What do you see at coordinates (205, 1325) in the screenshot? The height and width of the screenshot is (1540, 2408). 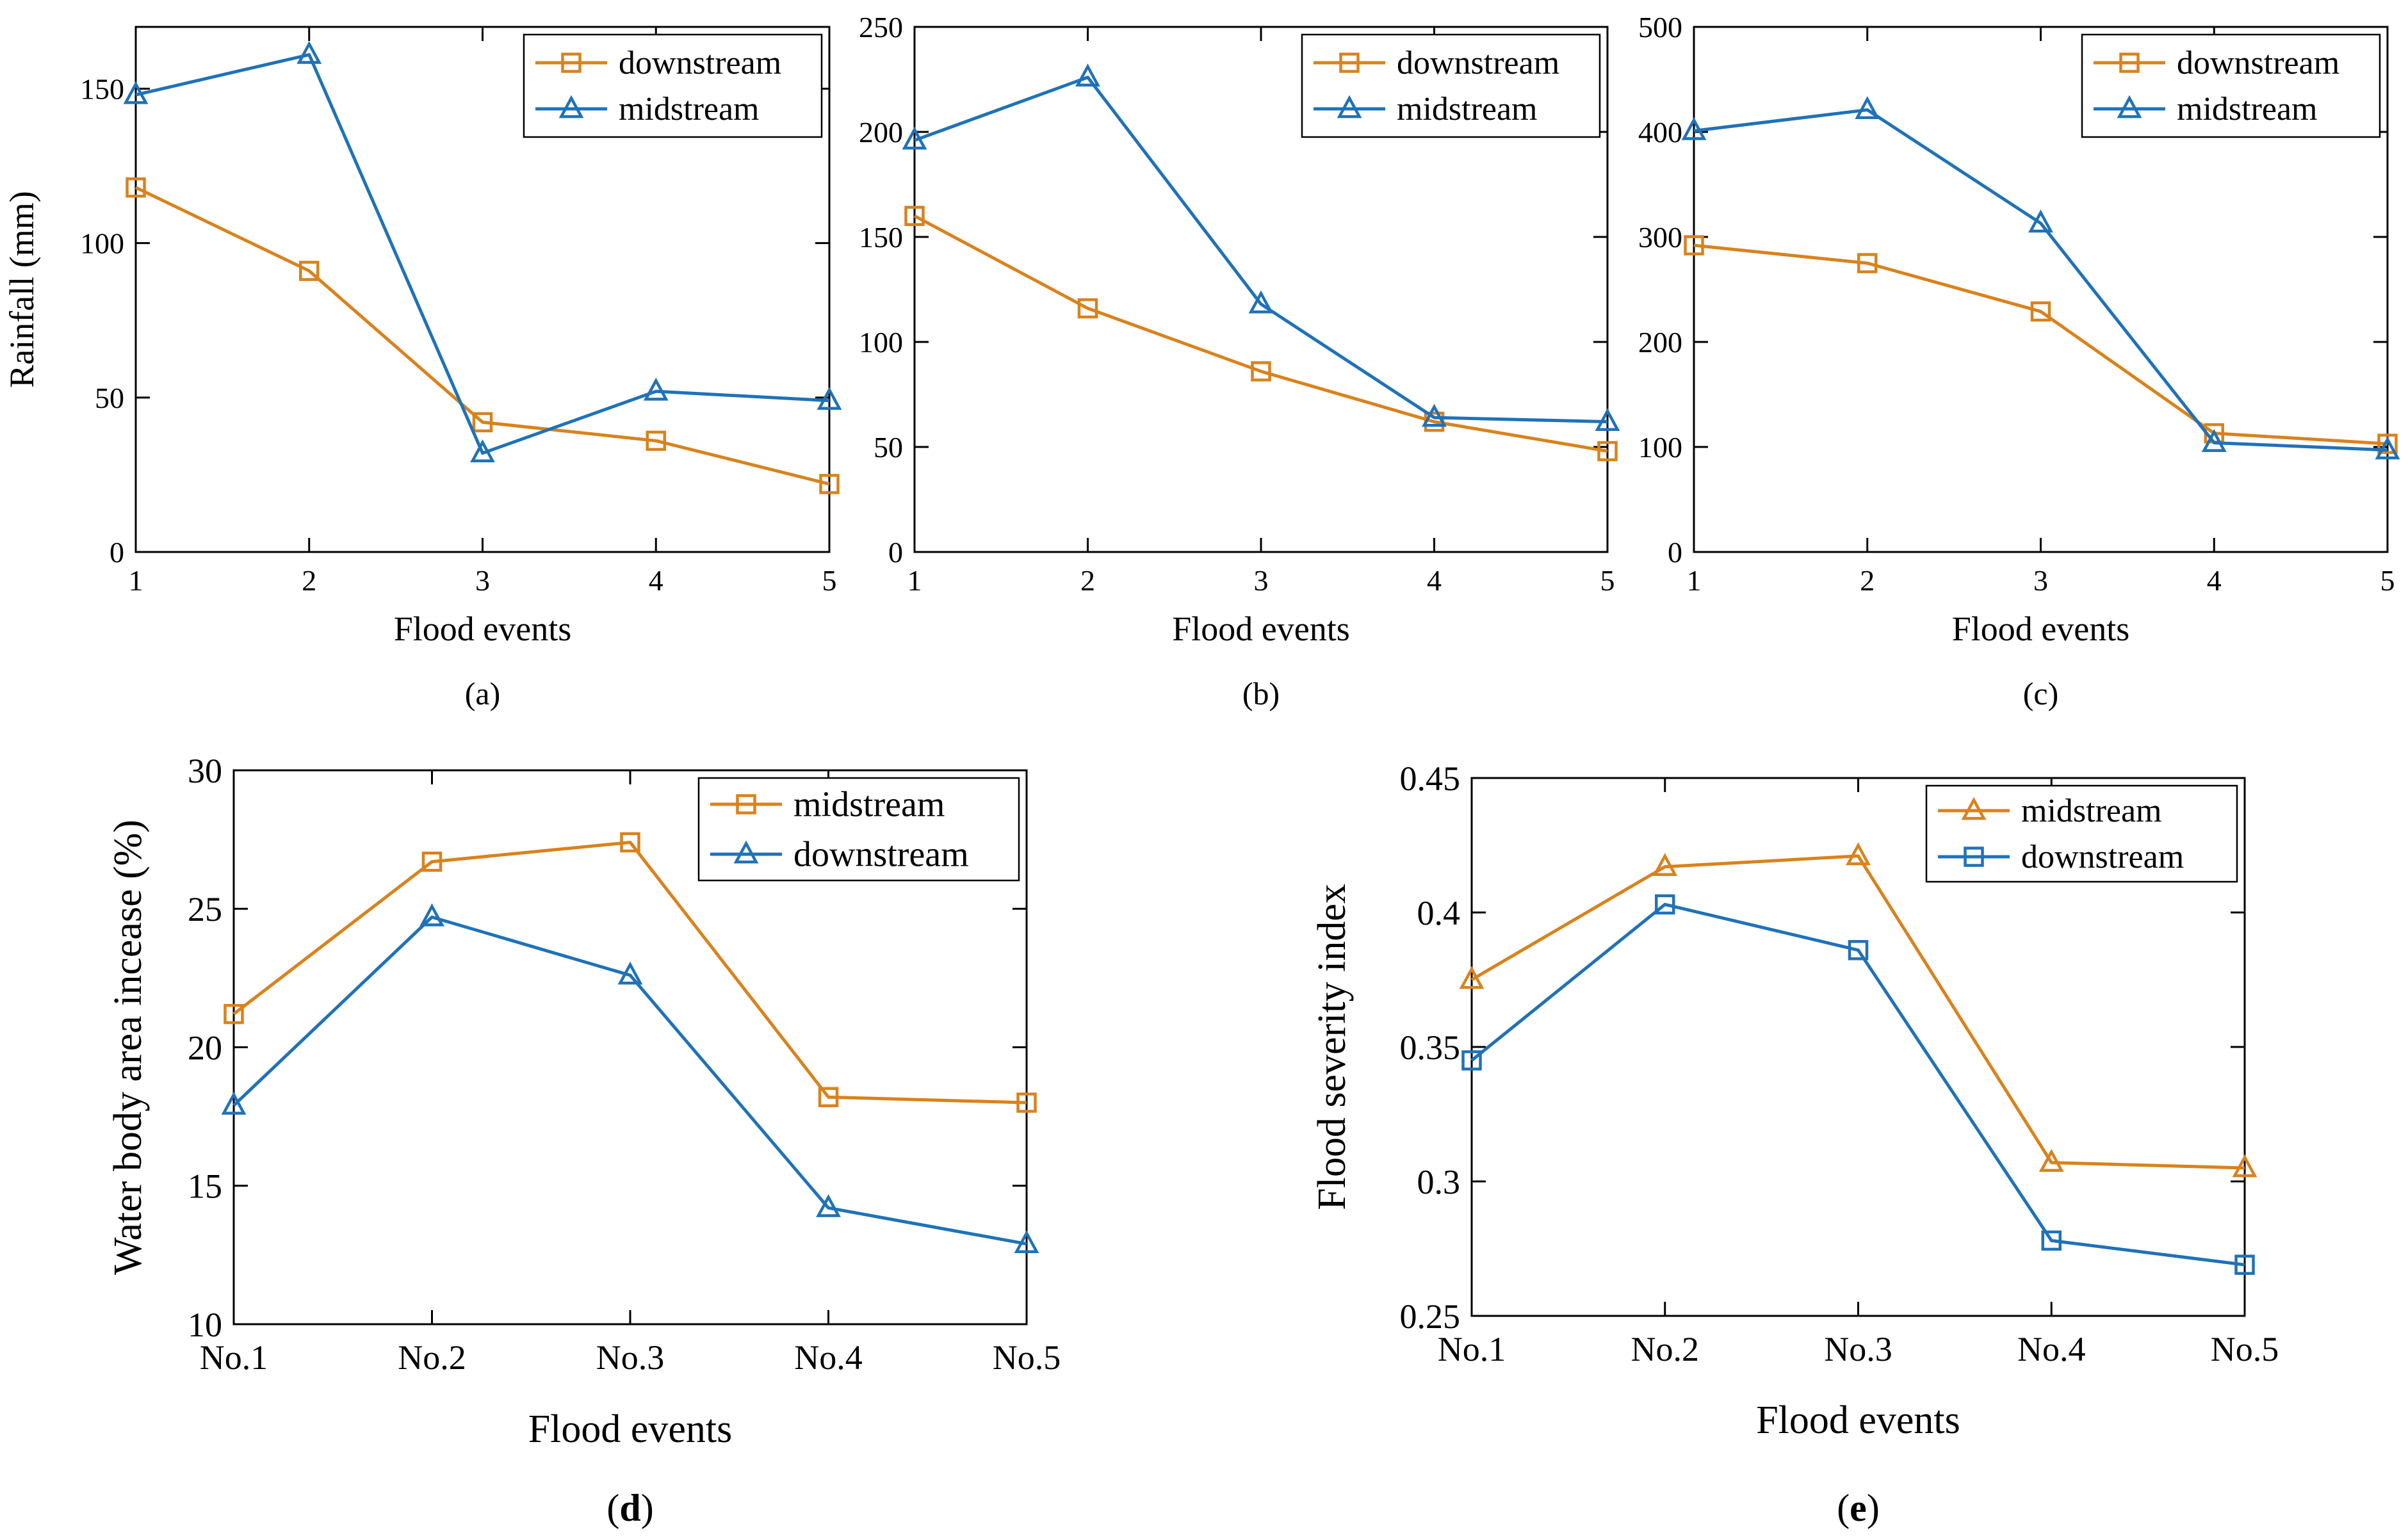 I see `y-tick-label: 10` at bounding box center [205, 1325].